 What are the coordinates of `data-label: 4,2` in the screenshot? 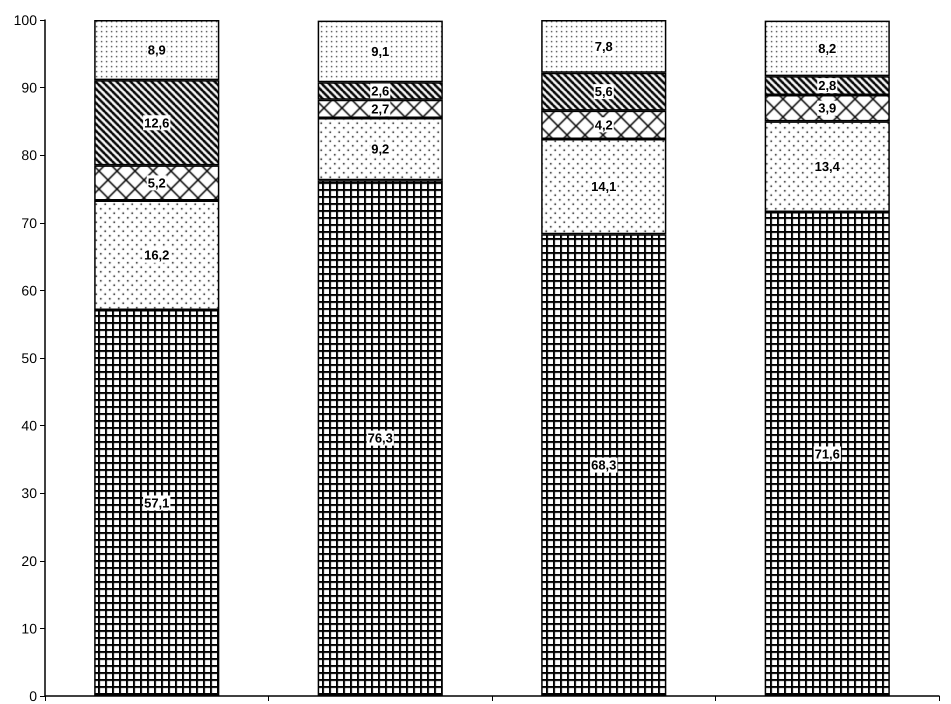 It's located at (603, 124).